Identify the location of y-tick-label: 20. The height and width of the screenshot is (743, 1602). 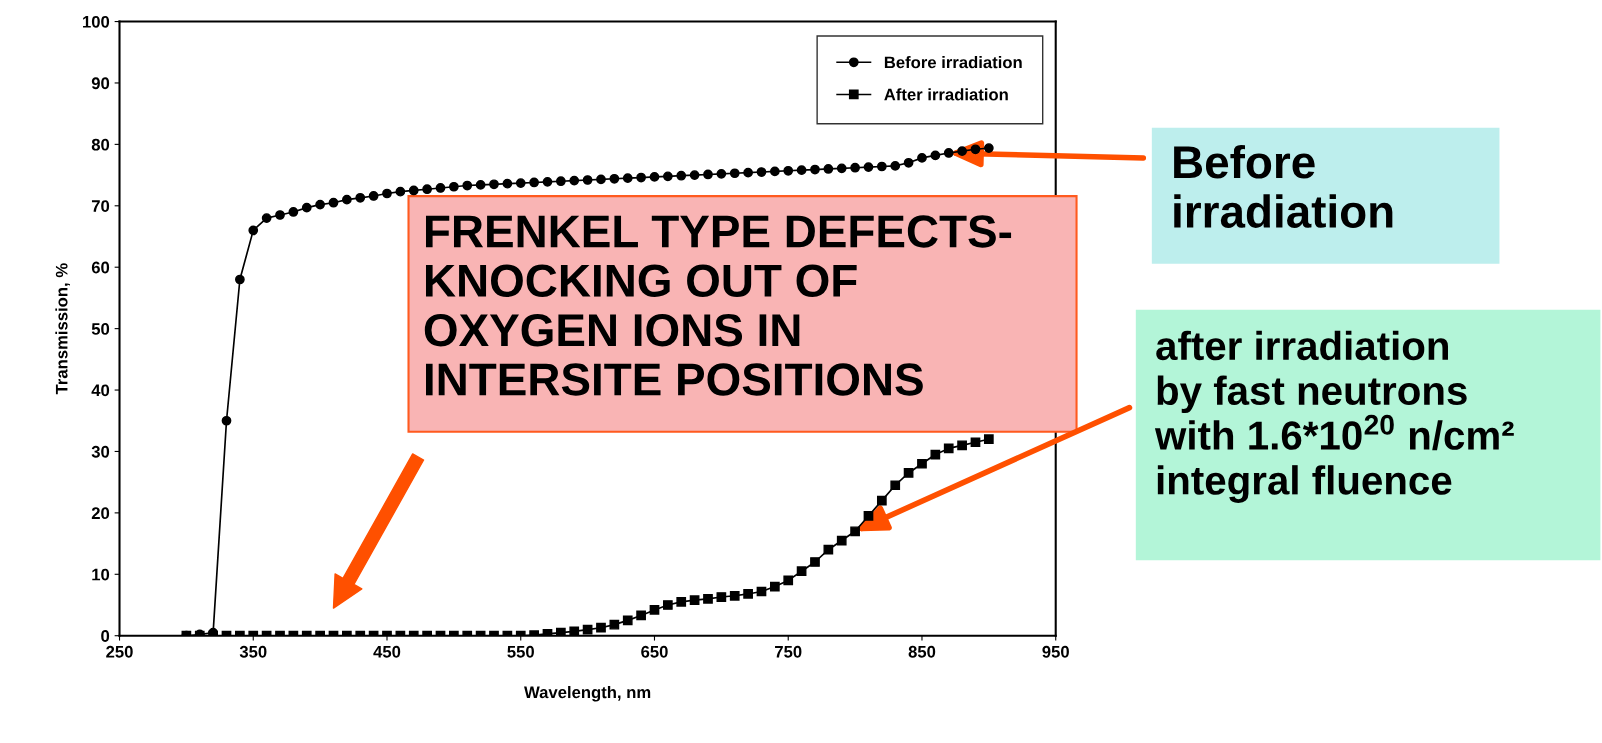
(100, 513).